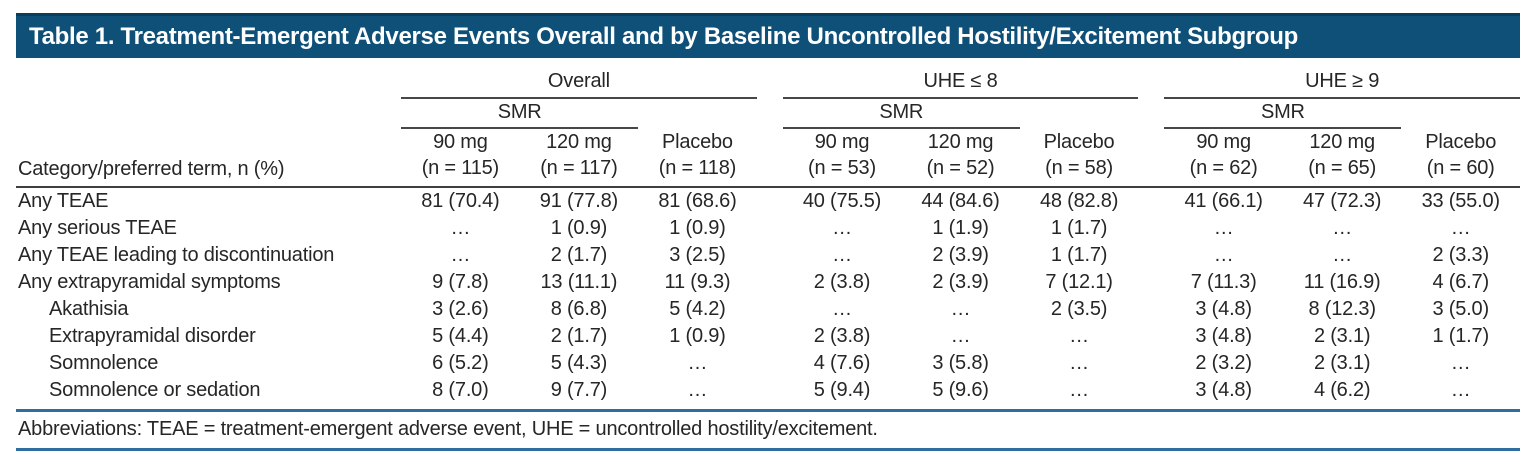 This screenshot has width=1536, height=469. I want to click on value-cell: 11 (16.9), so click(1342, 282).